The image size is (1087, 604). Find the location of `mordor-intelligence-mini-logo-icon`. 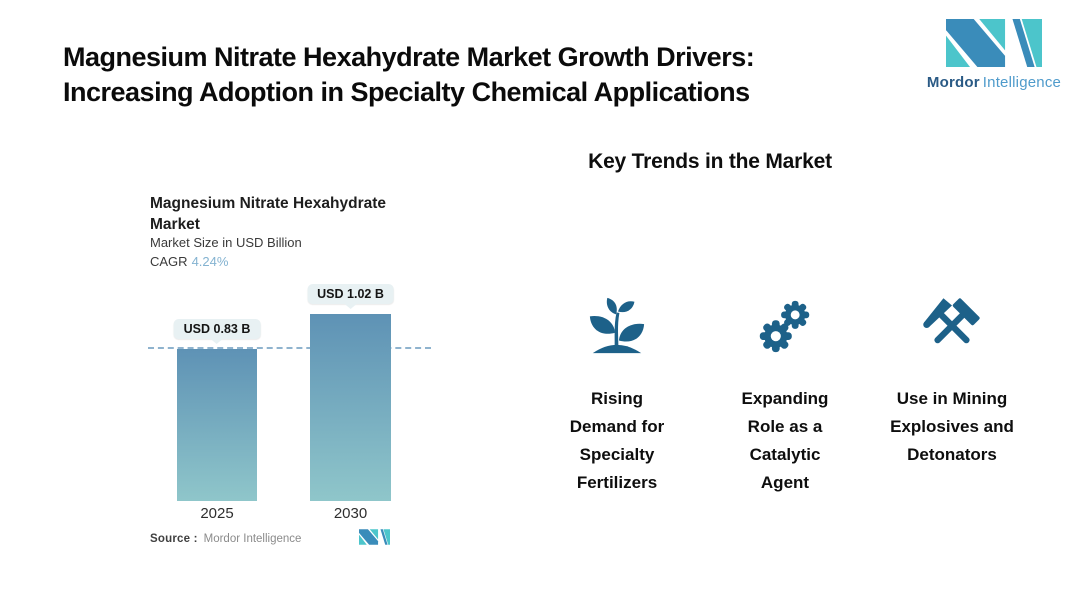

mordor-intelligence-mini-logo-icon is located at coordinates (374, 539).